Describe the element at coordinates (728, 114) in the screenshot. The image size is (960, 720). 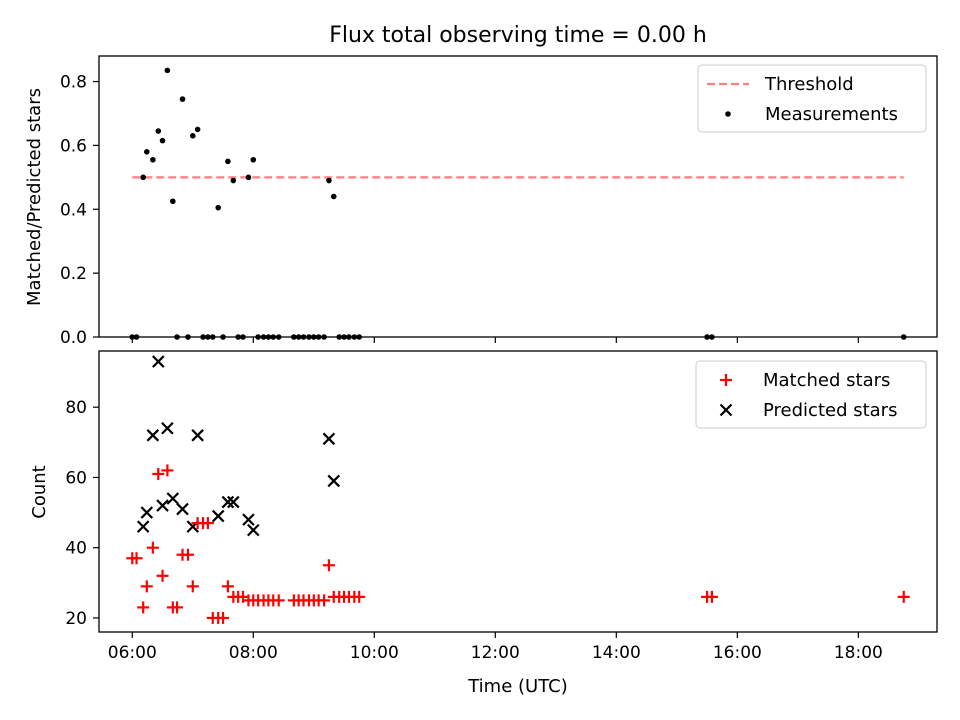
I see `legend-measurements-swatch` at that location.